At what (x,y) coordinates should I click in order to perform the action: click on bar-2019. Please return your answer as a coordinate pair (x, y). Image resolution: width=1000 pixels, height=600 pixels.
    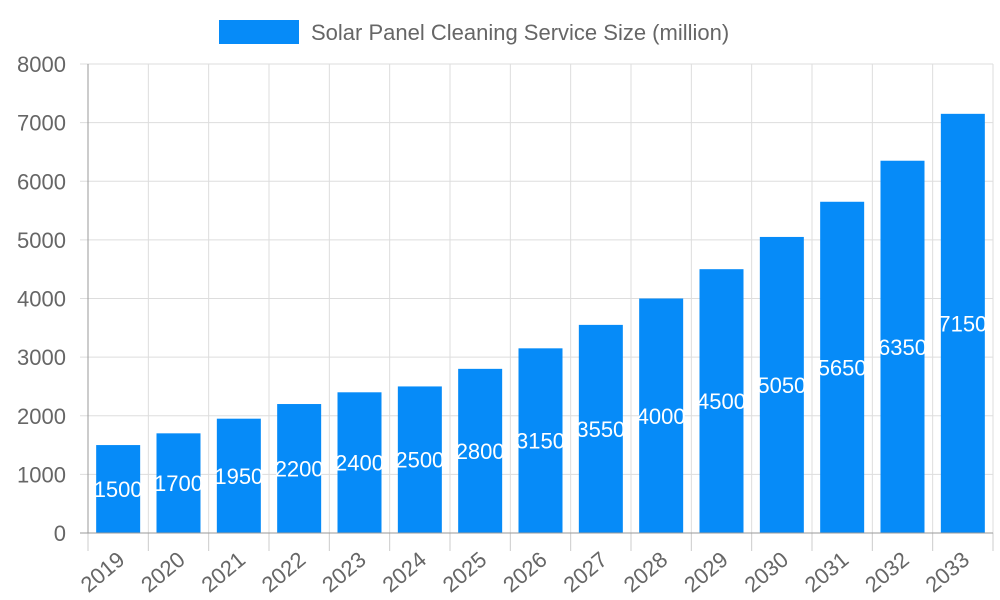
    Looking at the image, I should click on (118, 489).